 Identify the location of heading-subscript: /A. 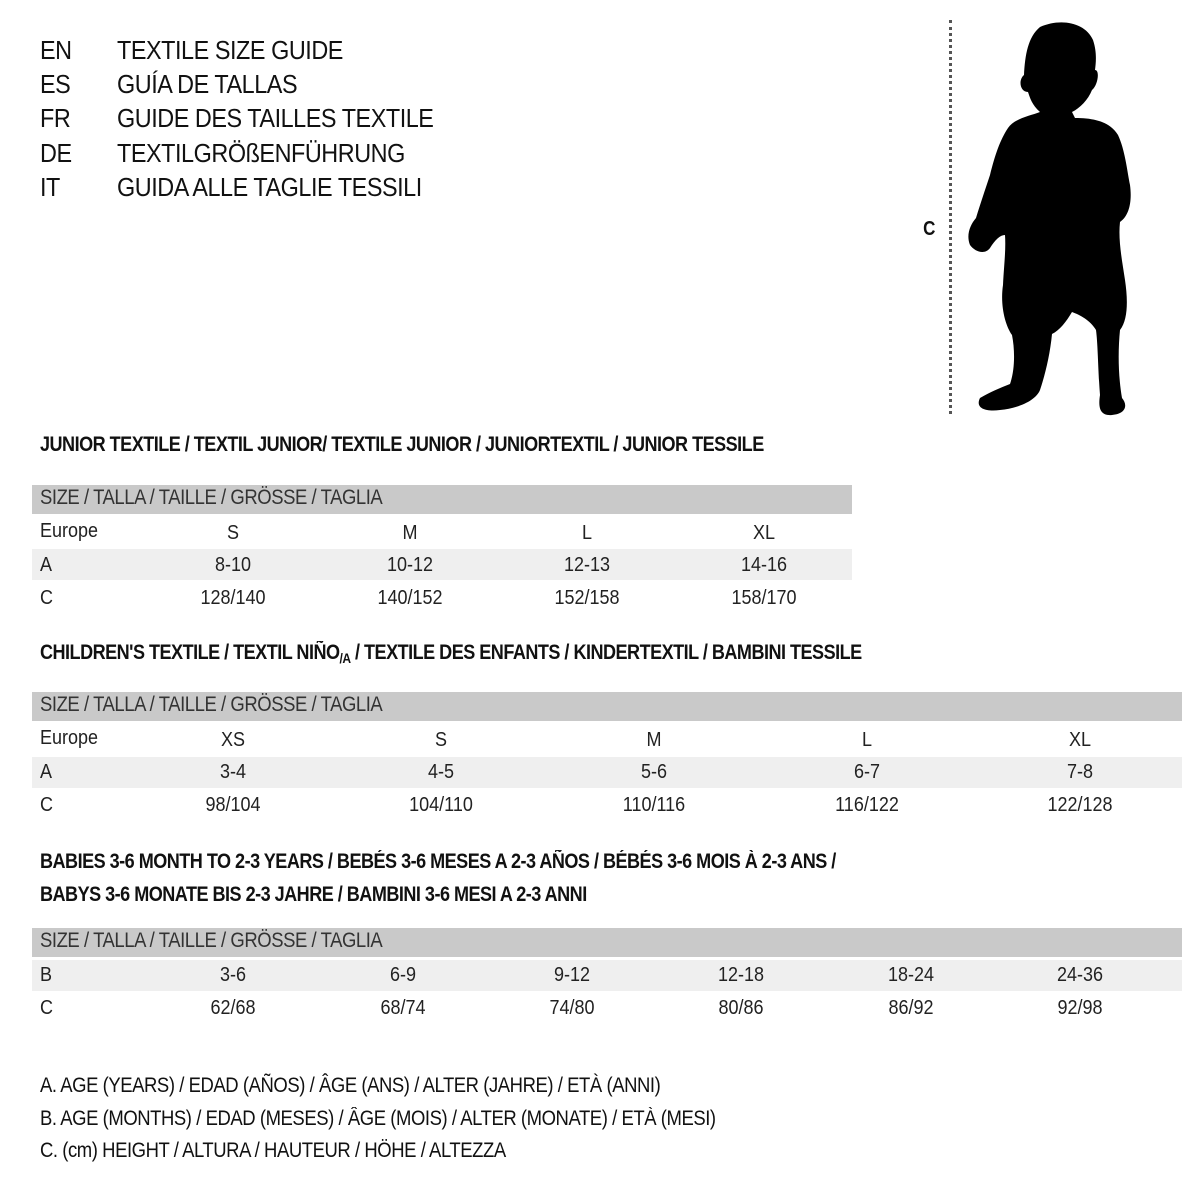
(345, 658).